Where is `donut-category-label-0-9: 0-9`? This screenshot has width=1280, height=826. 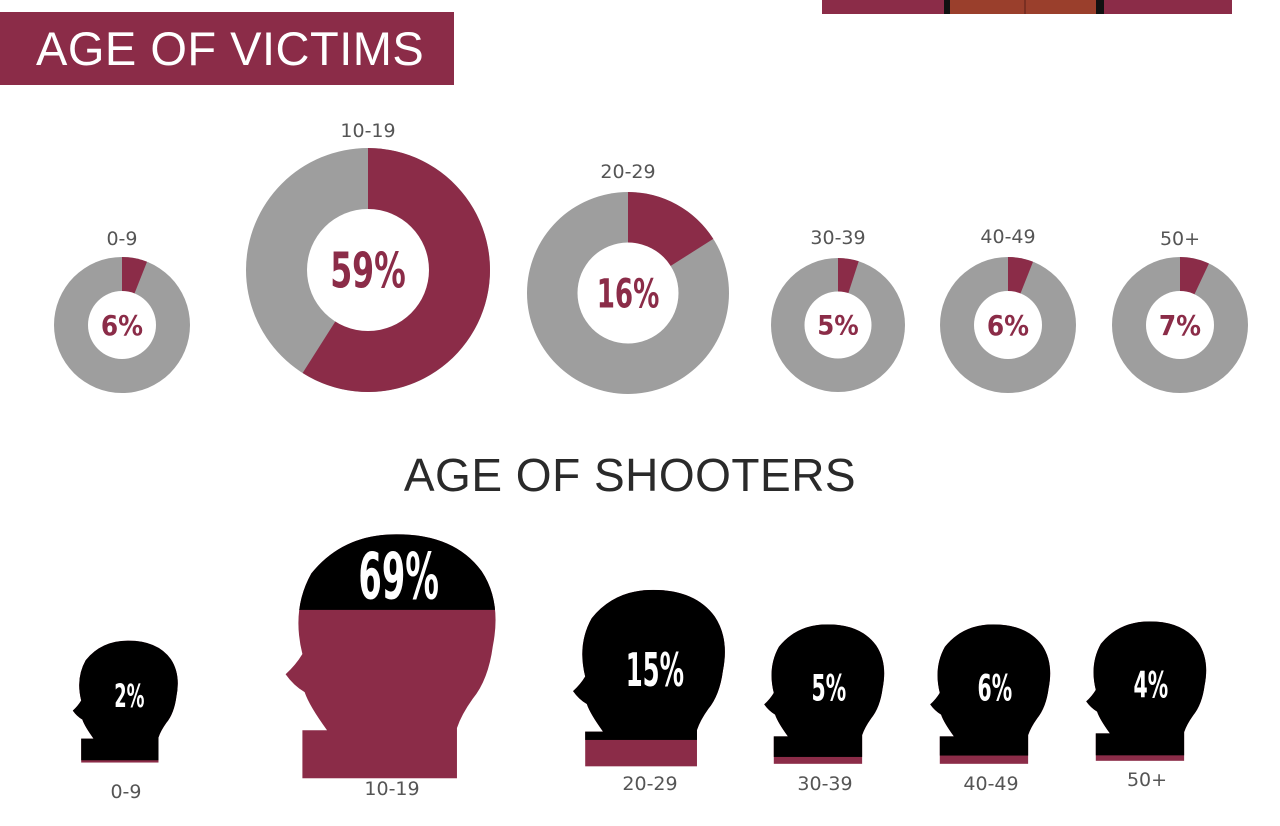 donut-category-label-0-9: 0-9 is located at coordinates (121, 239).